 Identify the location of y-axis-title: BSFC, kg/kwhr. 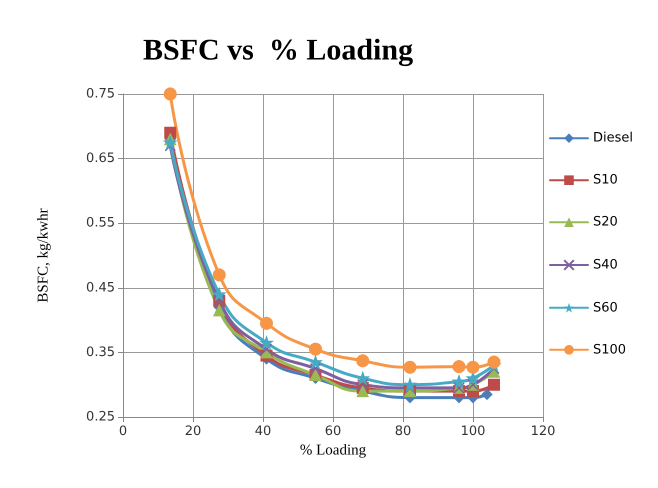
(44, 255).